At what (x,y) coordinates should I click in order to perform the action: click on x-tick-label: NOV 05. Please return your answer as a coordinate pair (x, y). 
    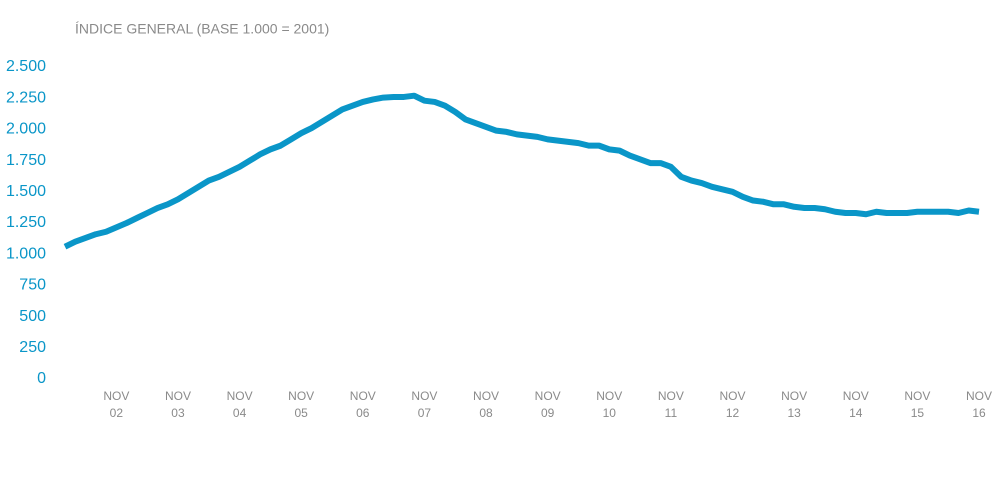
    Looking at the image, I should click on (301, 404).